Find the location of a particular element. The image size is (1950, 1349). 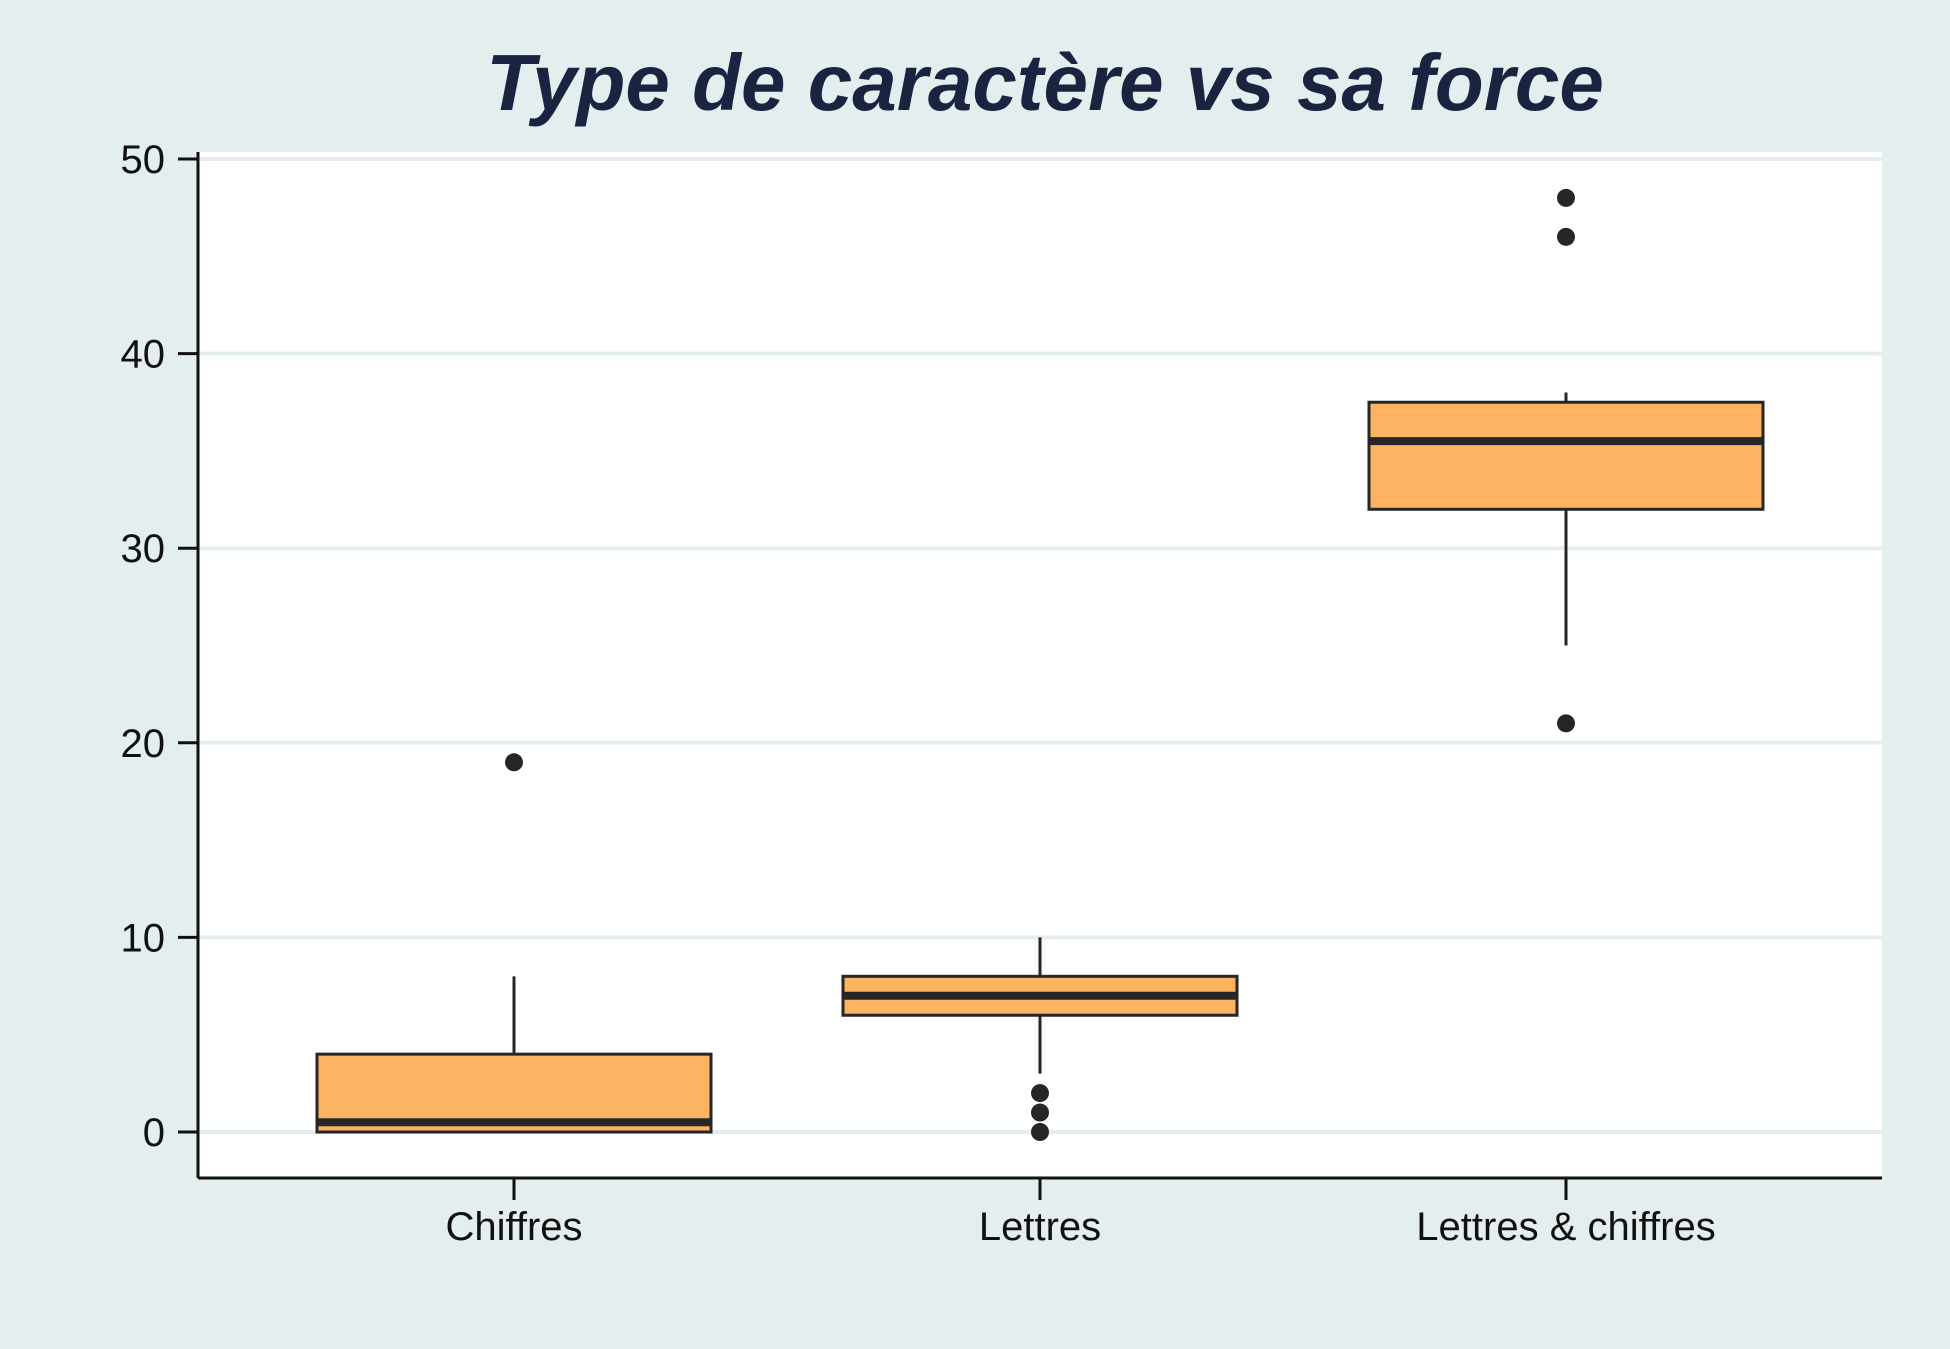

y-tick-label: 20 is located at coordinates (143, 744).